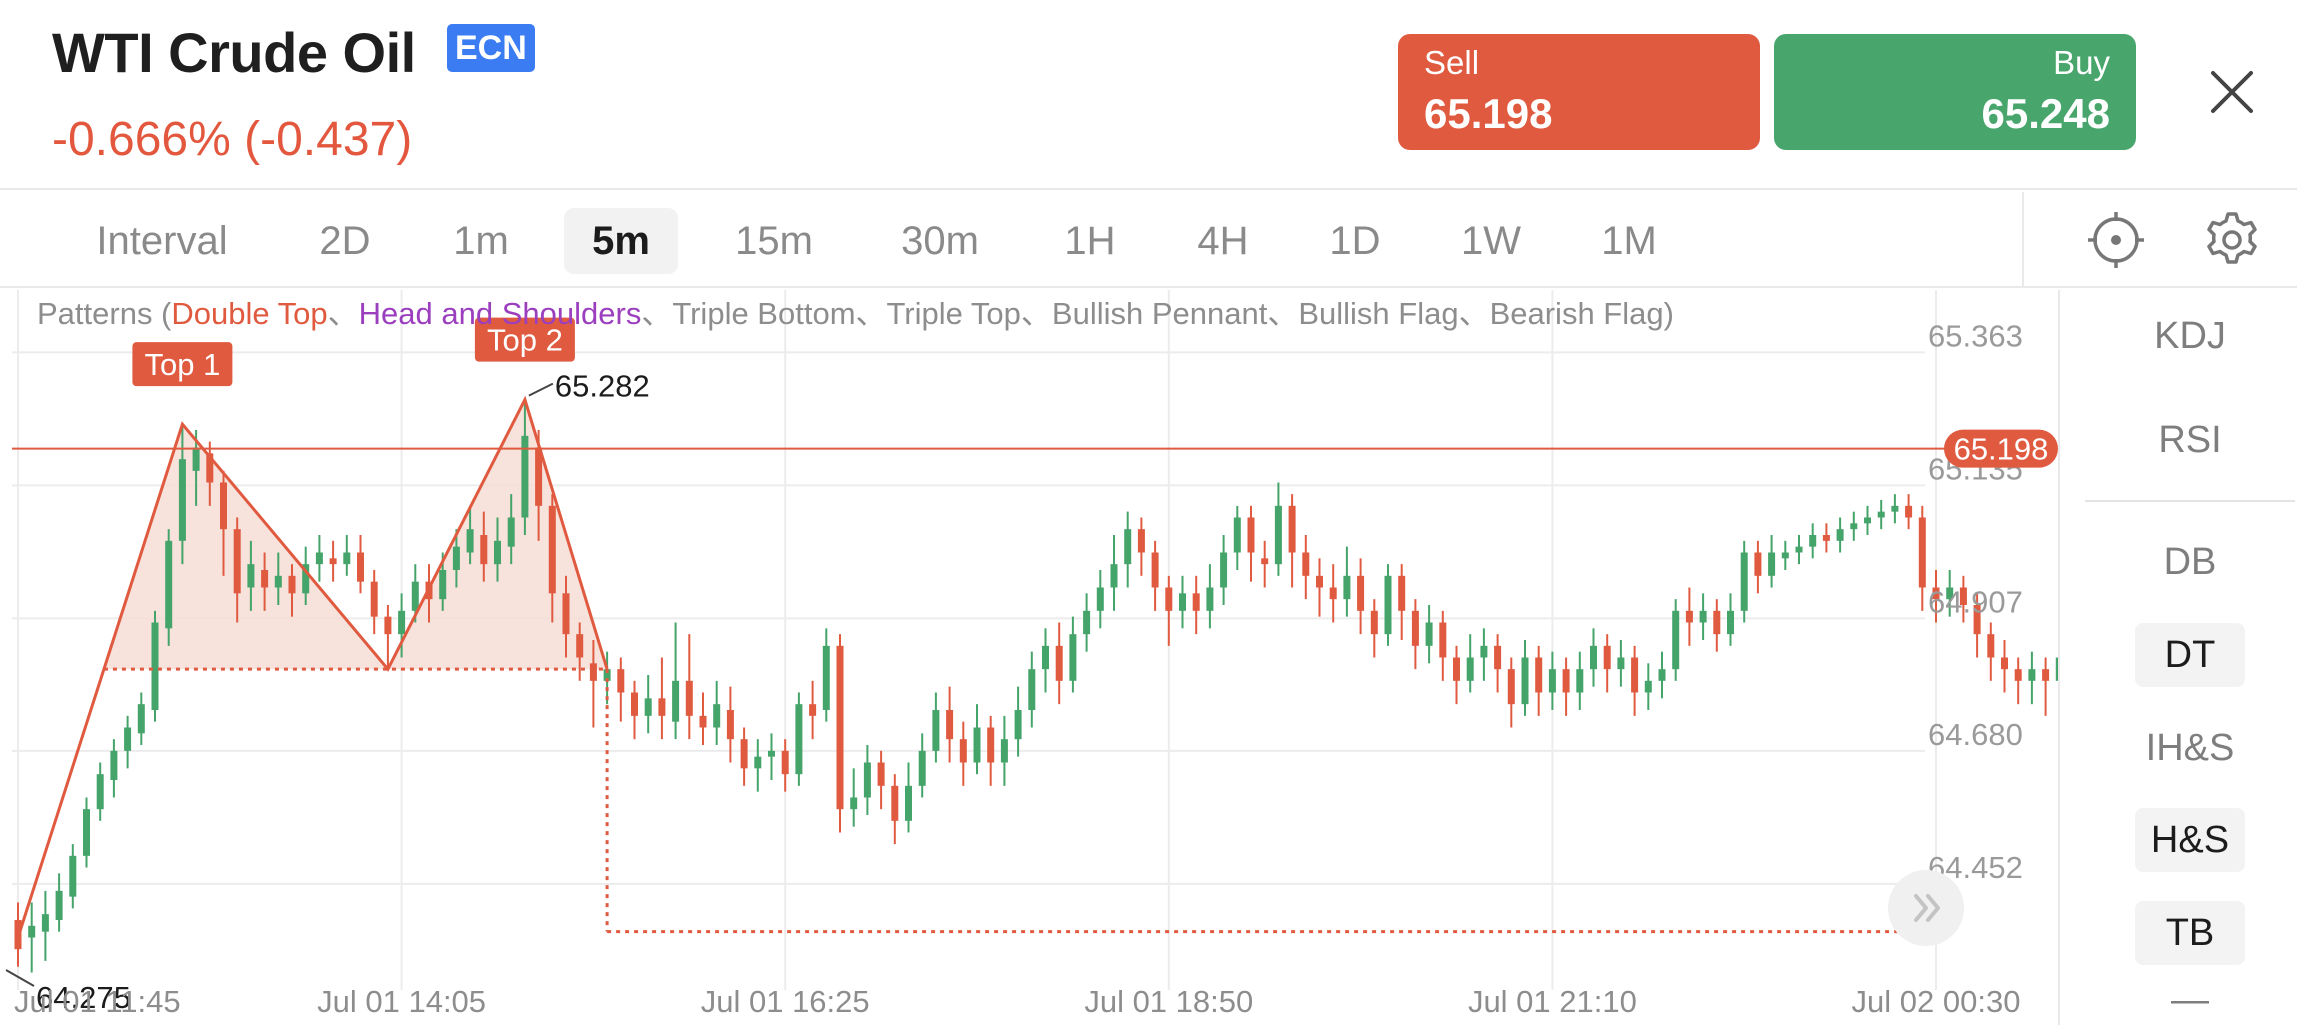 The image size is (2297, 1025). What do you see at coordinates (1223, 241) in the screenshot?
I see `tab-4h: 4H` at bounding box center [1223, 241].